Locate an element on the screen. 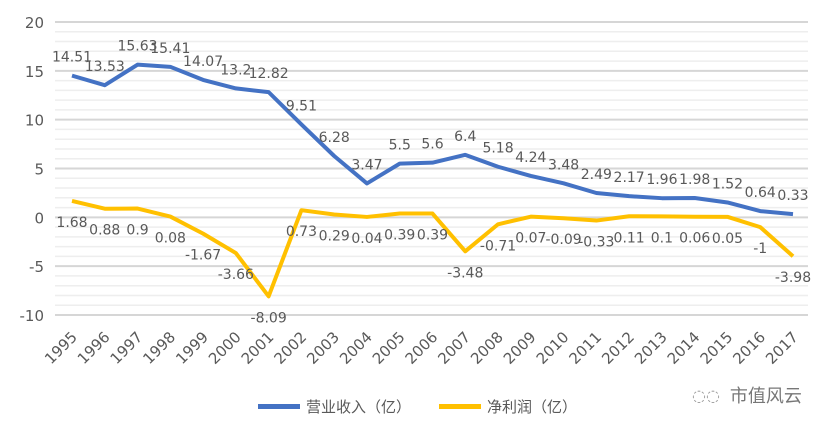 This screenshot has width=836, height=429. data-label: -0.09 is located at coordinates (563, 240).